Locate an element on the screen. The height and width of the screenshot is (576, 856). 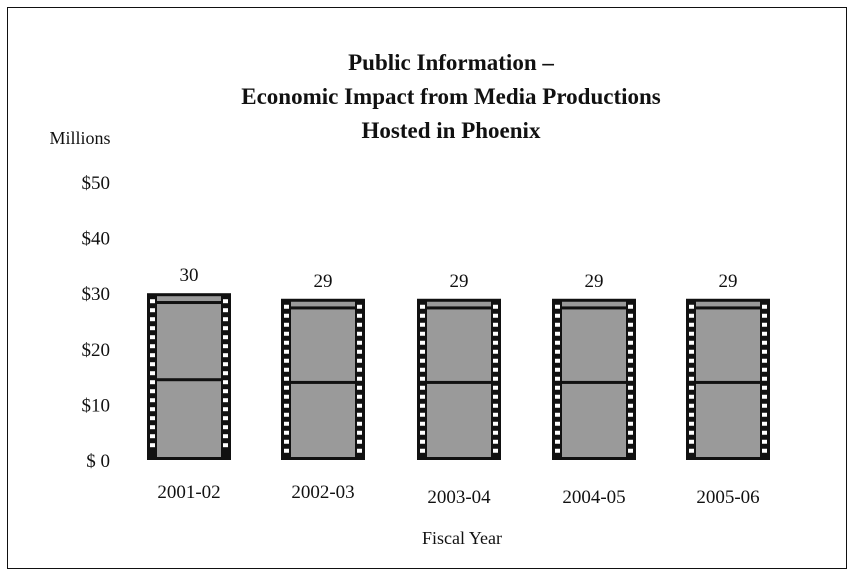
y-tick-label: $50 is located at coordinates (96, 183).